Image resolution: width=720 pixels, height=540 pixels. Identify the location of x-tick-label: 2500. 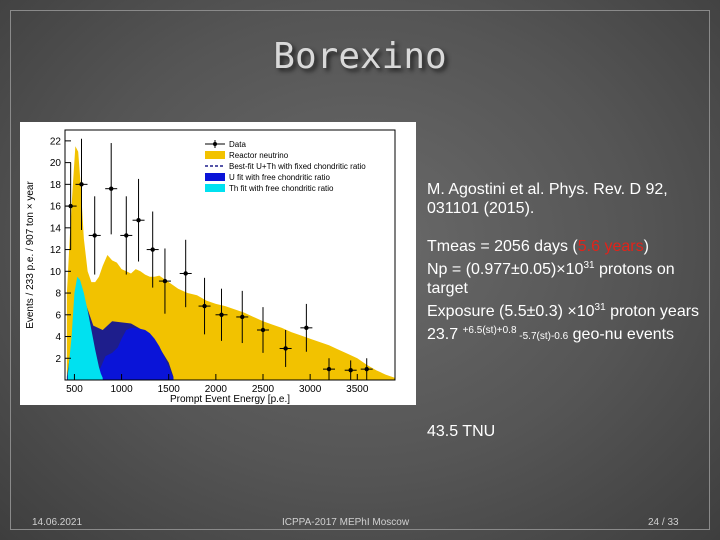
(263, 389).